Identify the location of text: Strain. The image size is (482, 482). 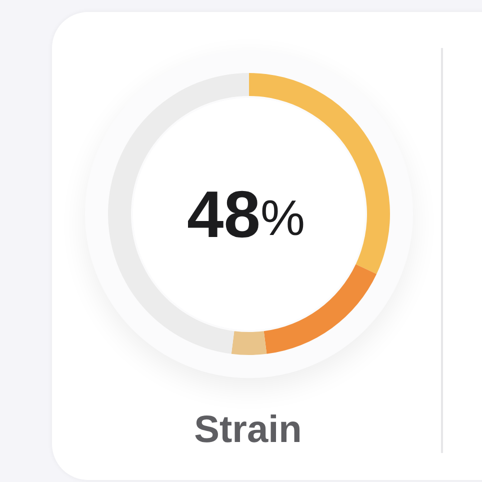
(248, 430).